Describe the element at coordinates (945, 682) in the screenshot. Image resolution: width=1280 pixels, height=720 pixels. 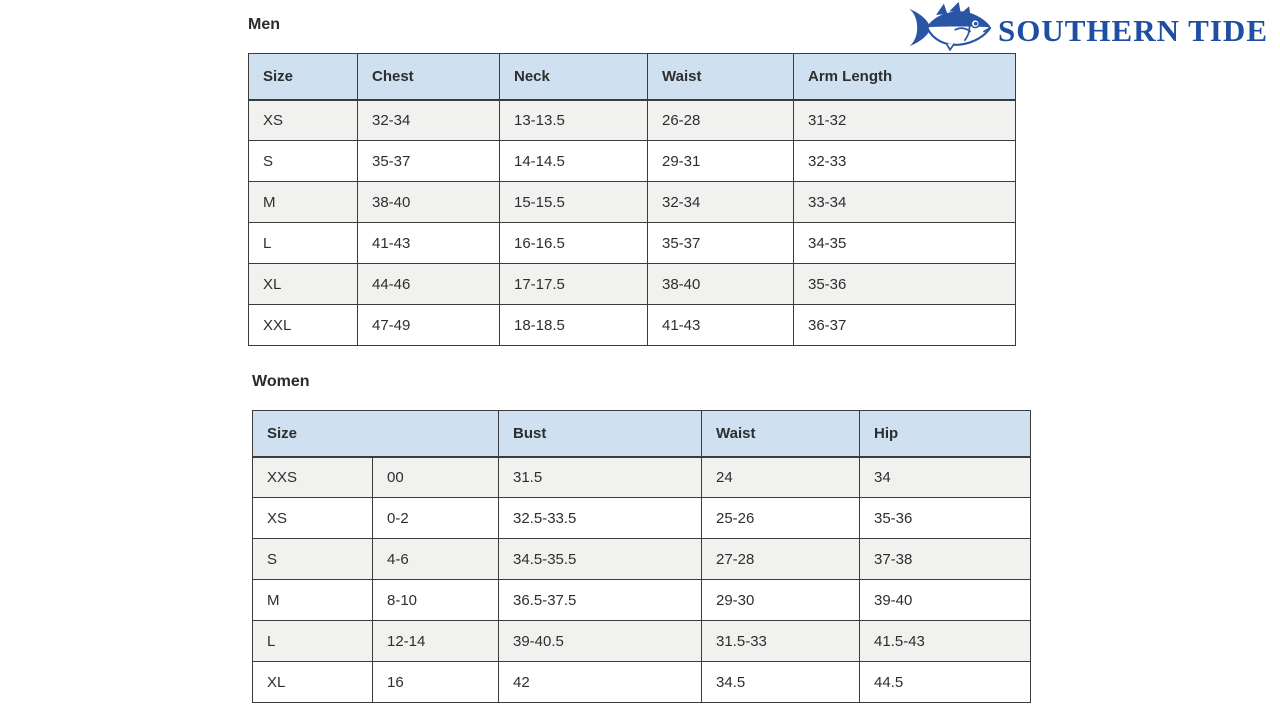
I see `women-cell-value-4: 44.5` at that location.